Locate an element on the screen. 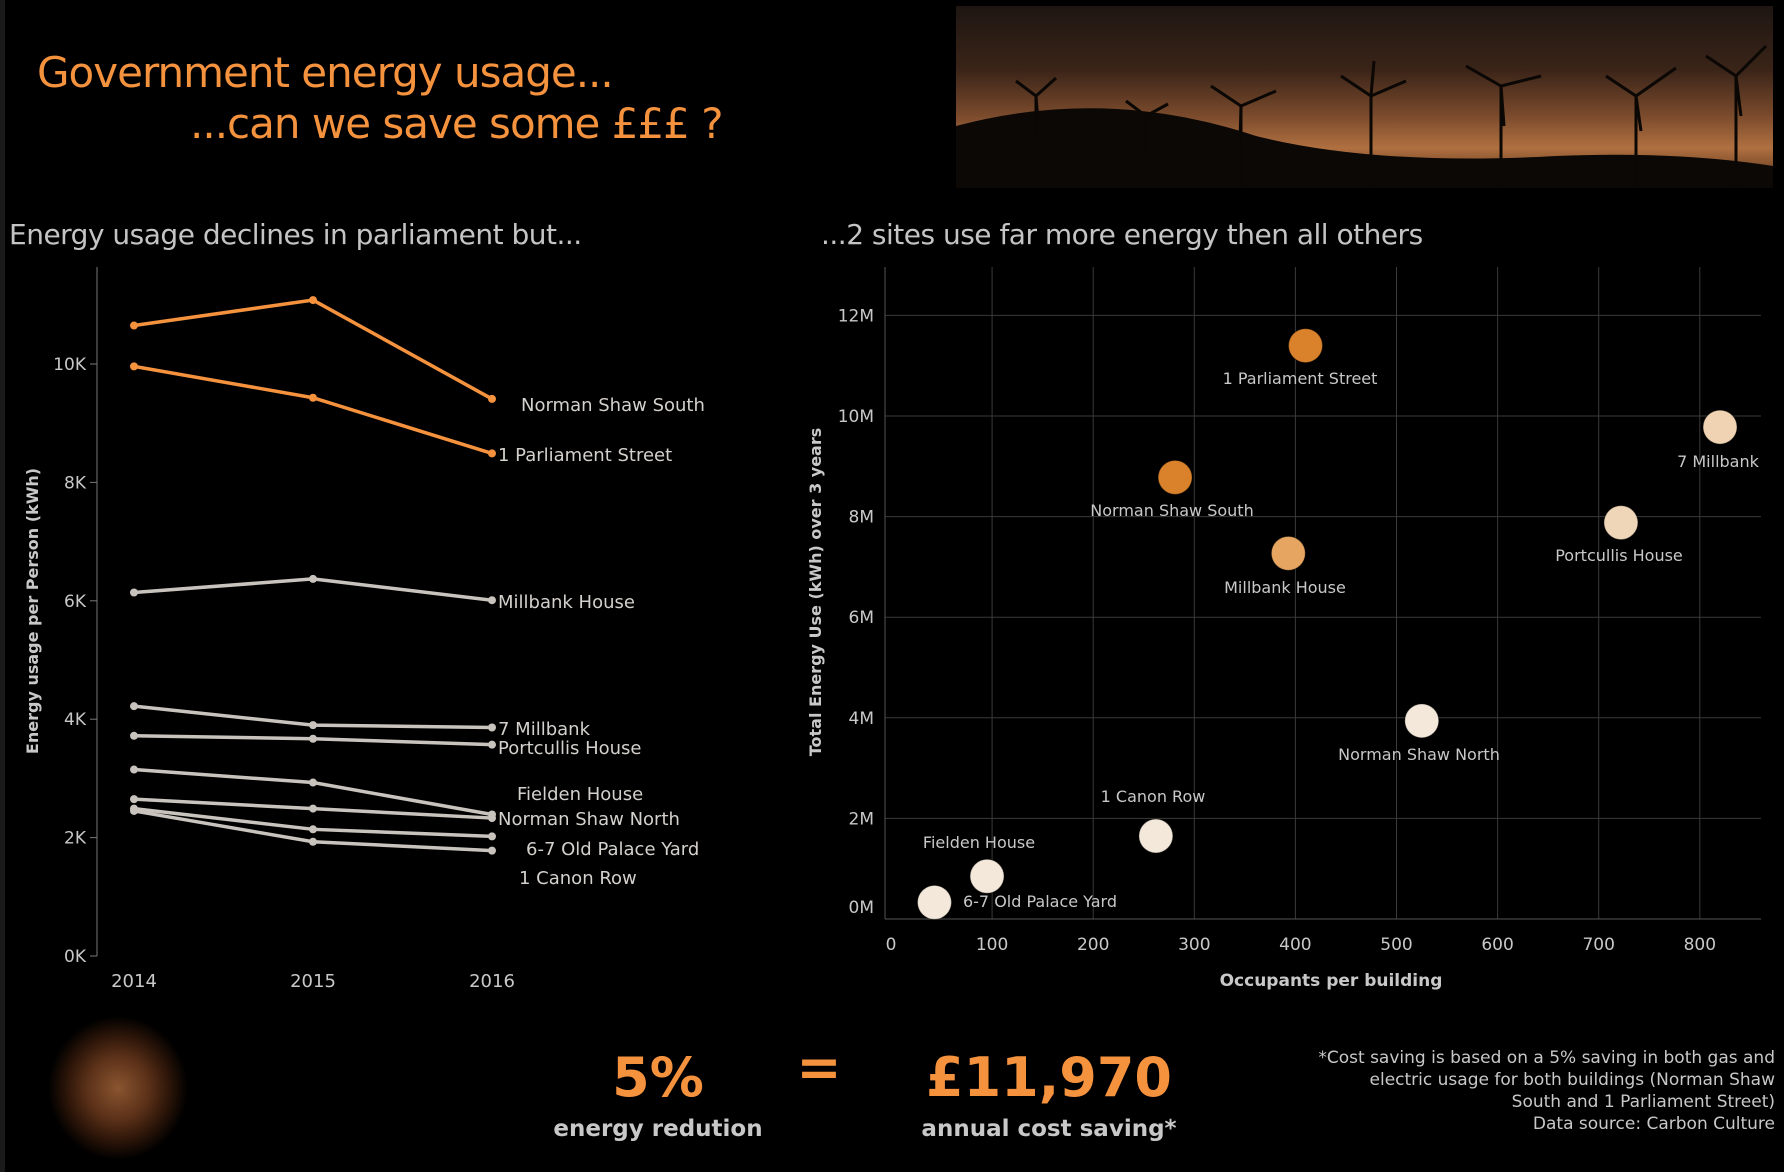 The image size is (1784, 1172). y-tick-label: 4K is located at coordinates (75, 720).